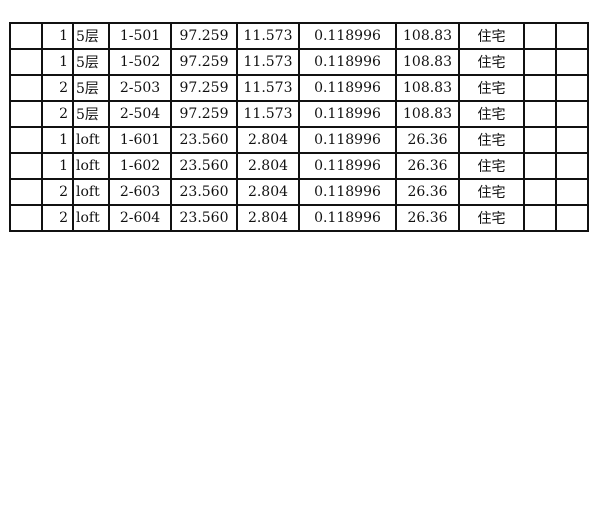 The width and height of the screenshot is (600, 514). I want to click on cell-unit: 2-504, so click(140, 114).